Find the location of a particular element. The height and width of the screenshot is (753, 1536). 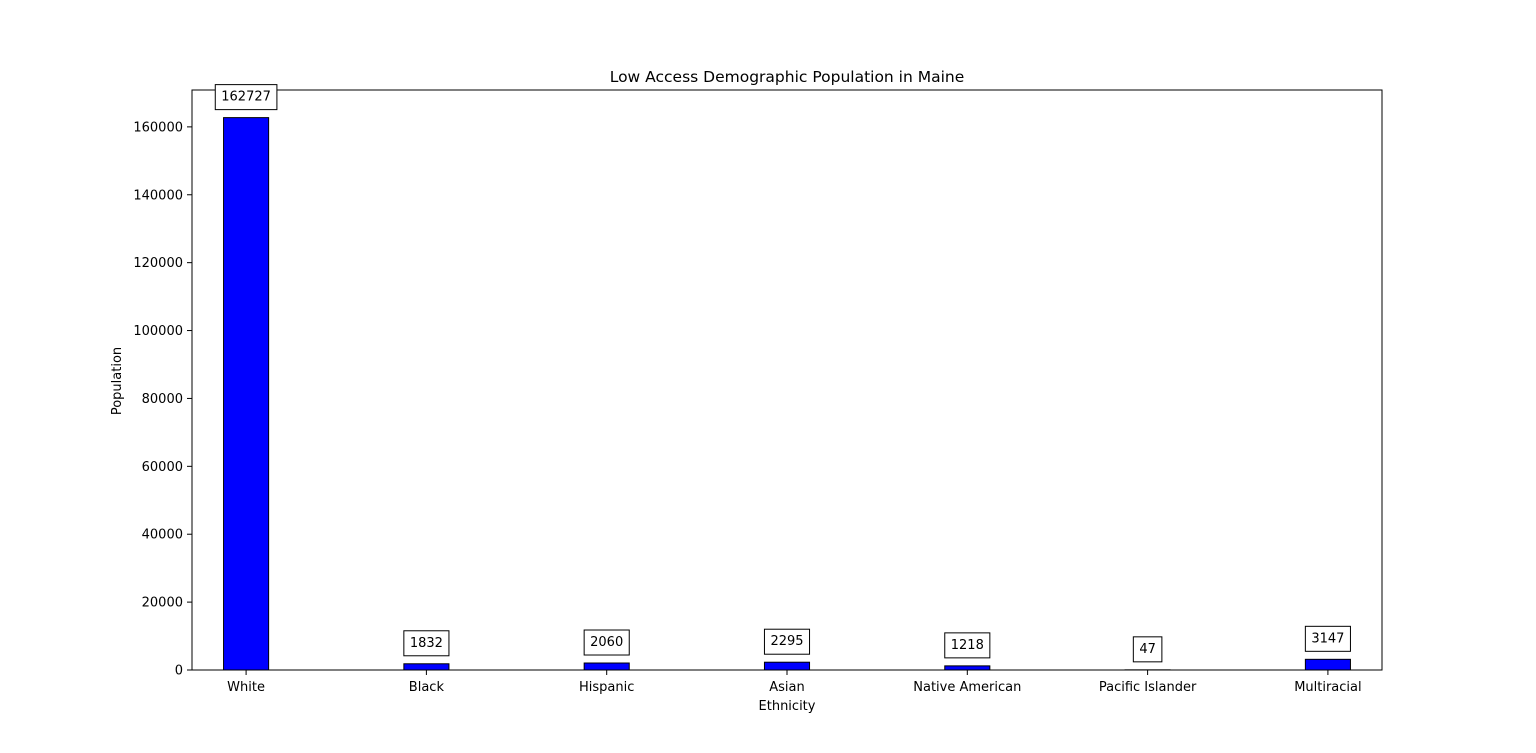

data-label-group: 3147 is located at coordinates (1327, 638).